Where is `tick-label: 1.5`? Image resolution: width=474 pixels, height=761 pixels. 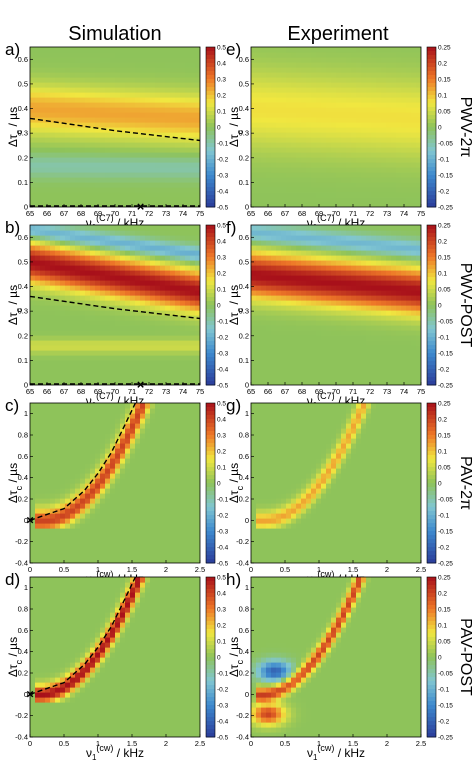 tick-label: 1.5 is located at coordinates (132, 569).